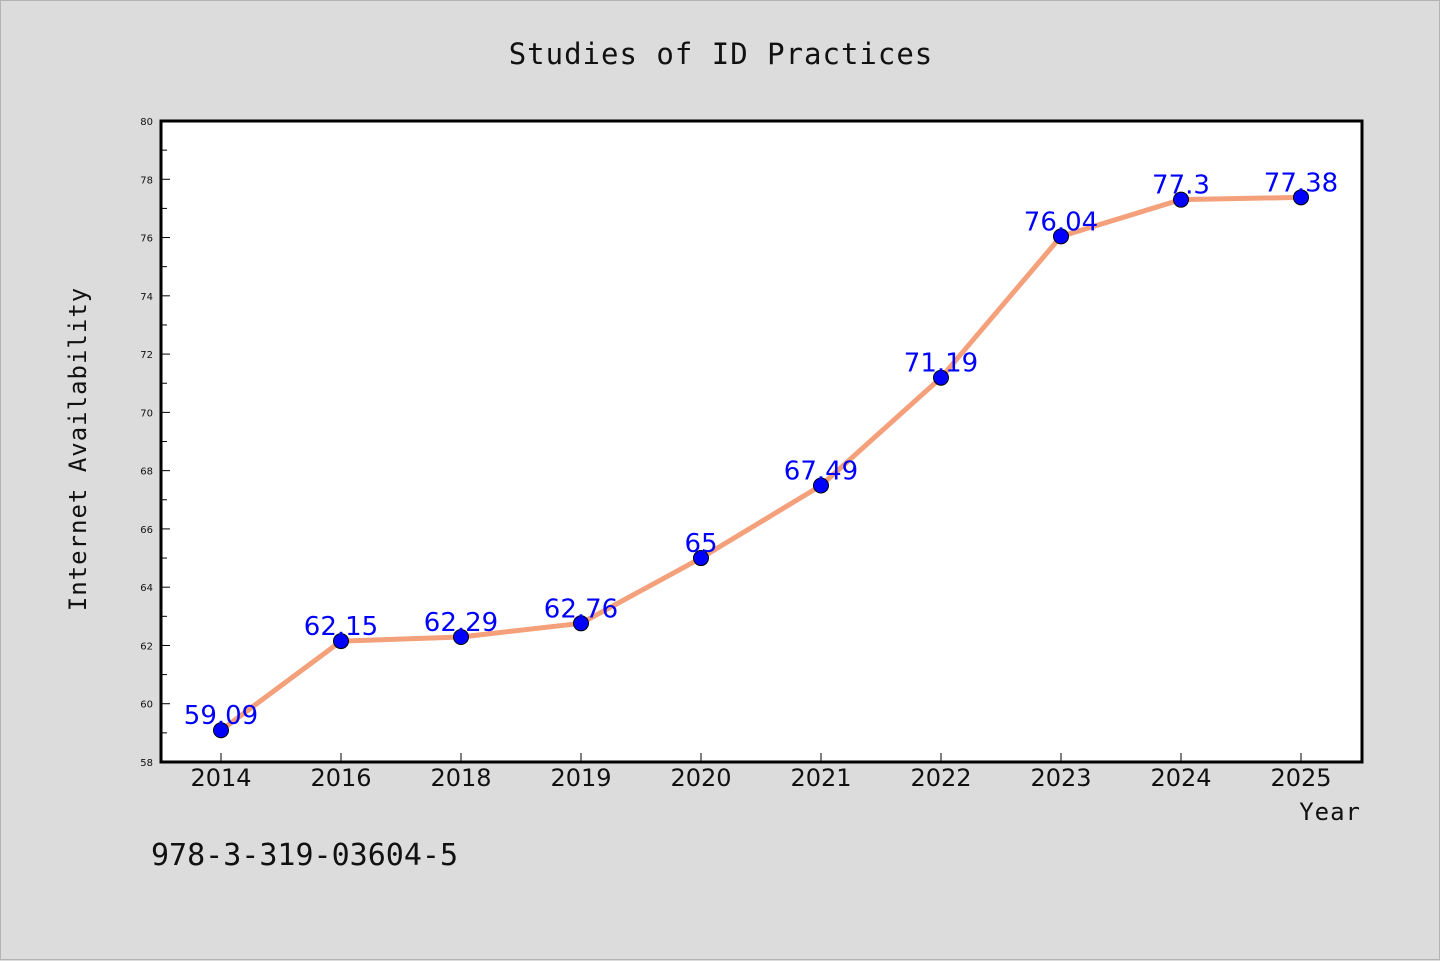  Describe the element at coordinates (581, 609) in the screenshot. I see `data-label: 62.76` at that location.